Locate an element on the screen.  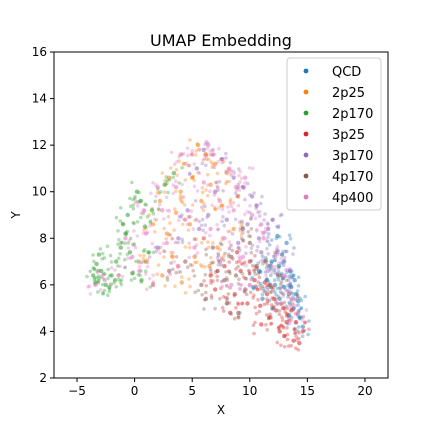
legend-label: 2p25 is located at coordinates (348, 93).